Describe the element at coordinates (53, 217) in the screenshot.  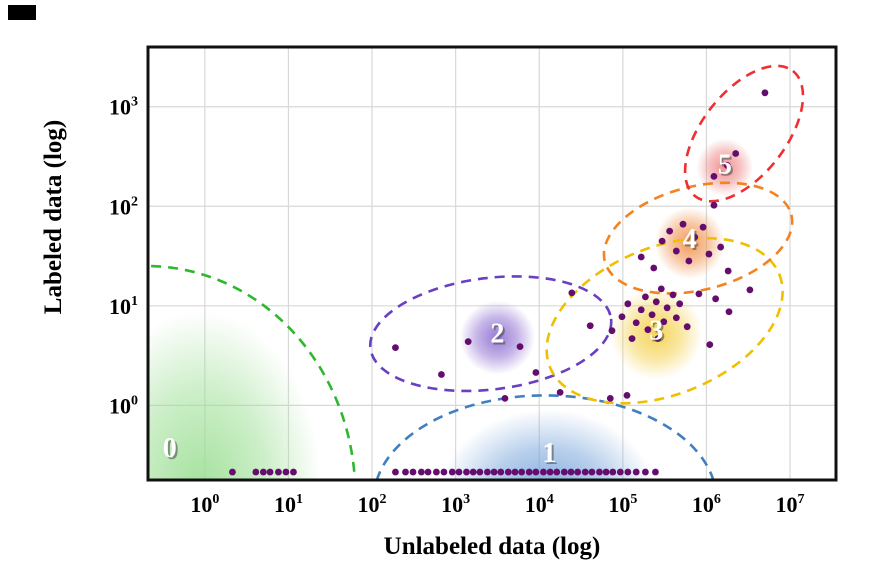
I see `y-axis-label: Labeled data (log)` at that location.